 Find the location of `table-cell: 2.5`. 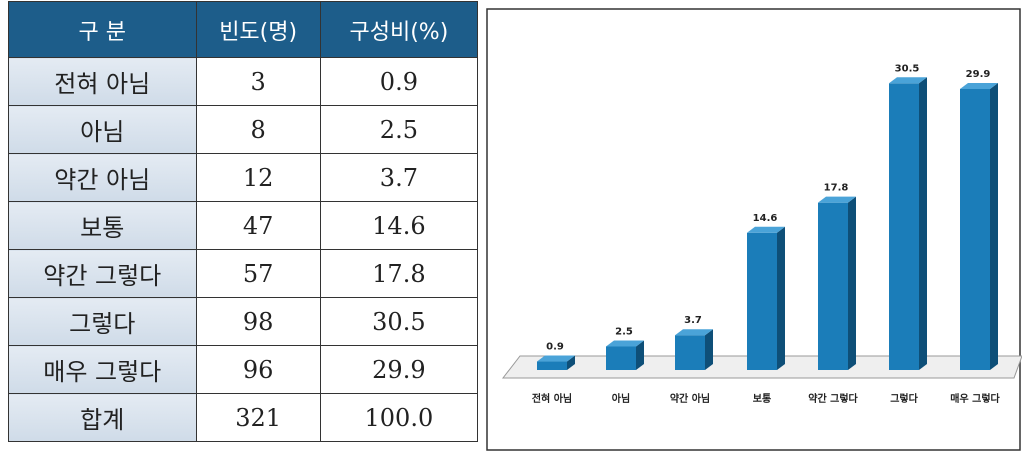

table-cell: 2.5 is located at coordinates (399, 129).